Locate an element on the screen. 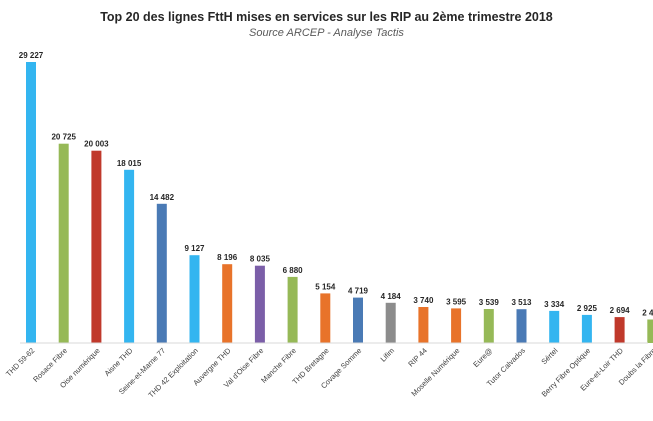  value-label-1: 29 227 is located at coordinates (31, 55).